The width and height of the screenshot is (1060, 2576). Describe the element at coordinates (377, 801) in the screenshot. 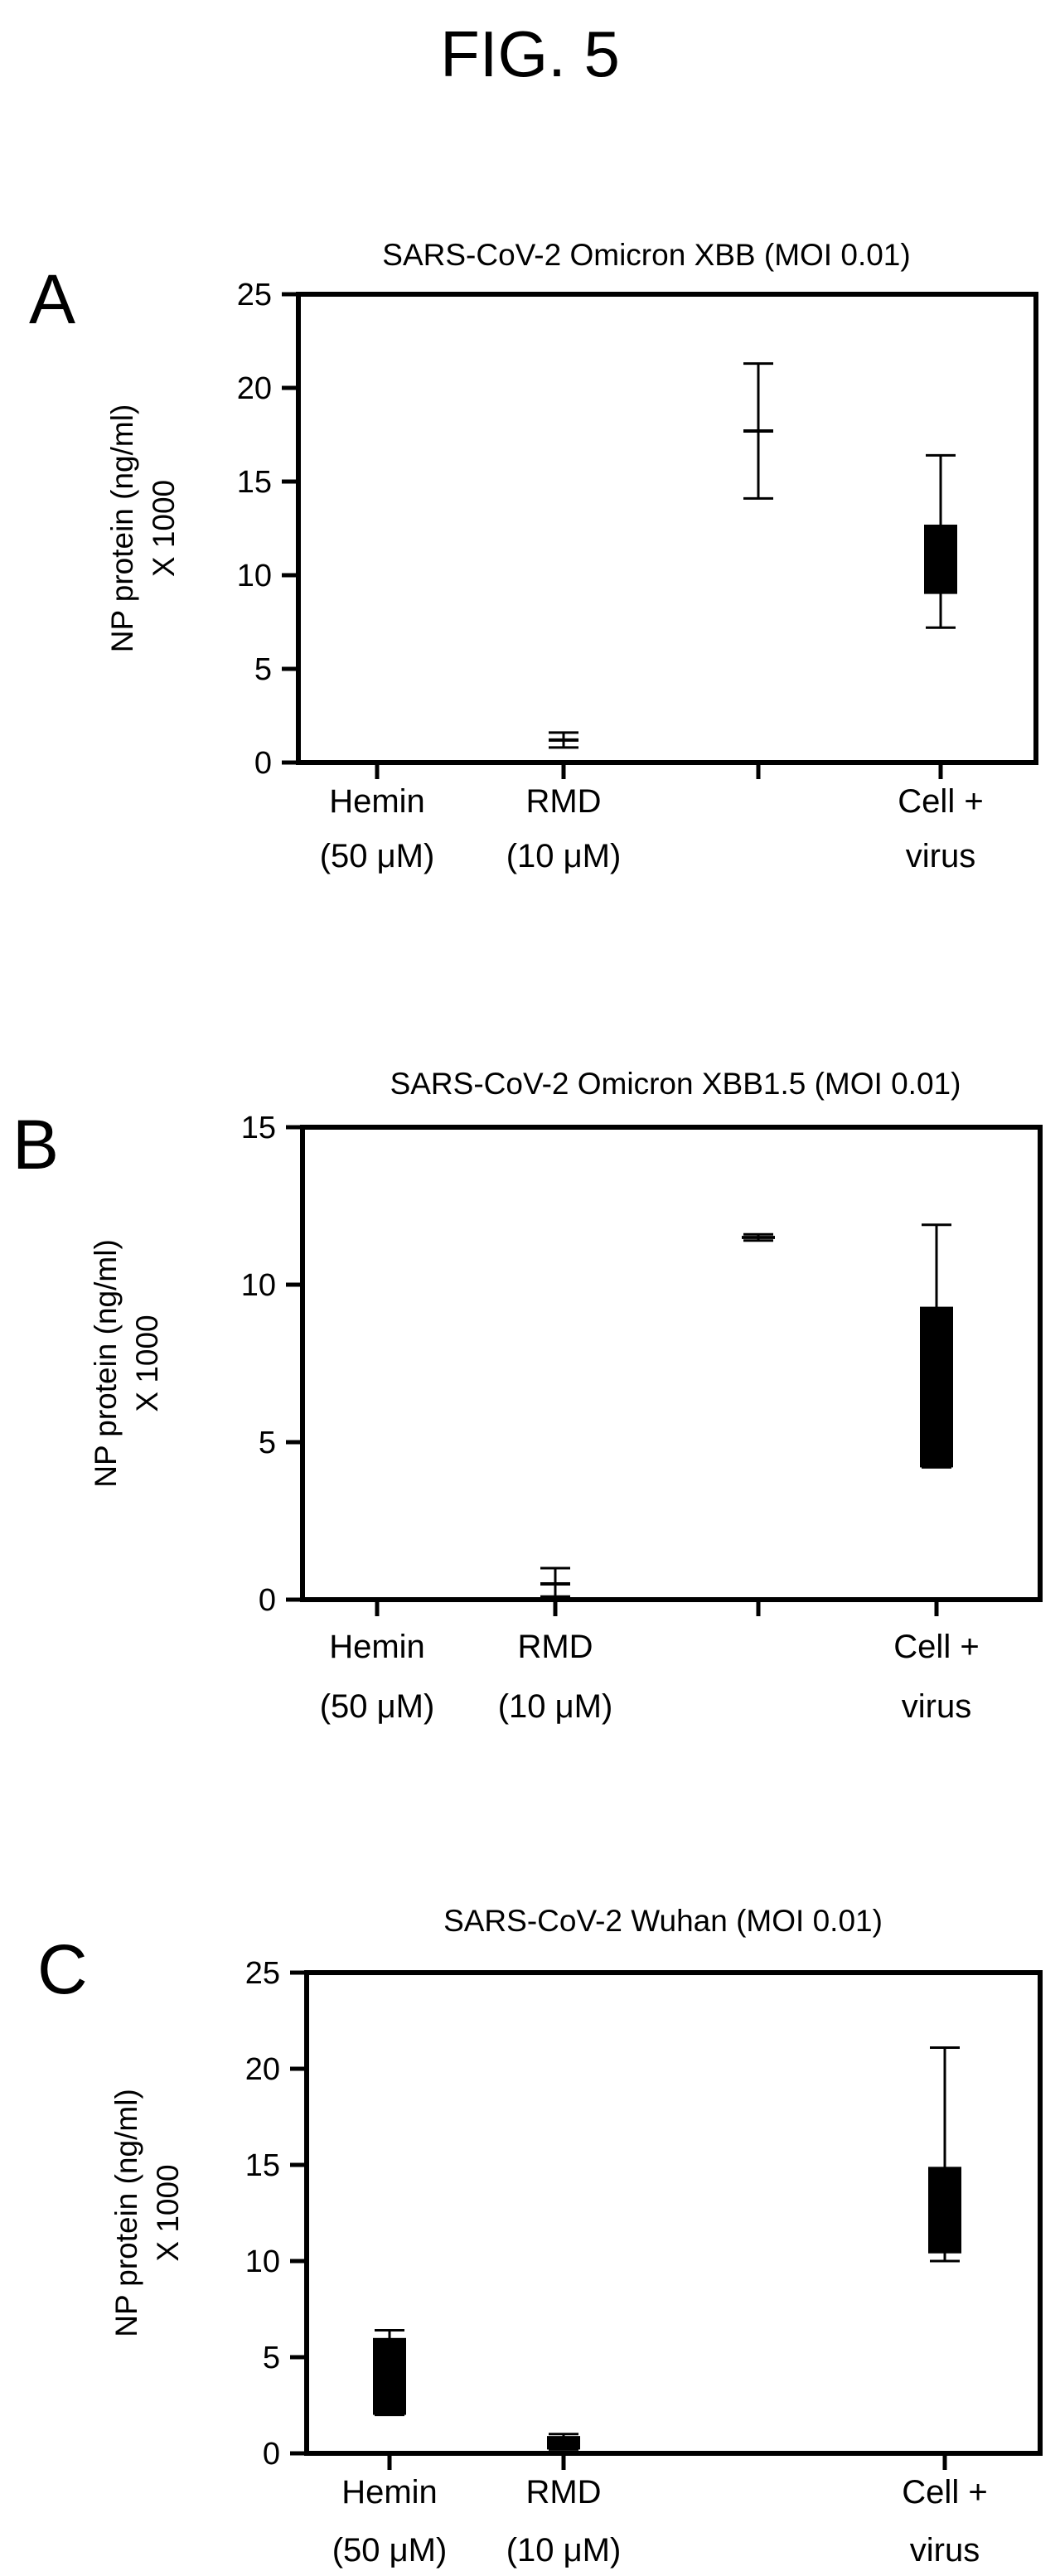

I see `panel-a-x-tick-label: Hemin` at that location.